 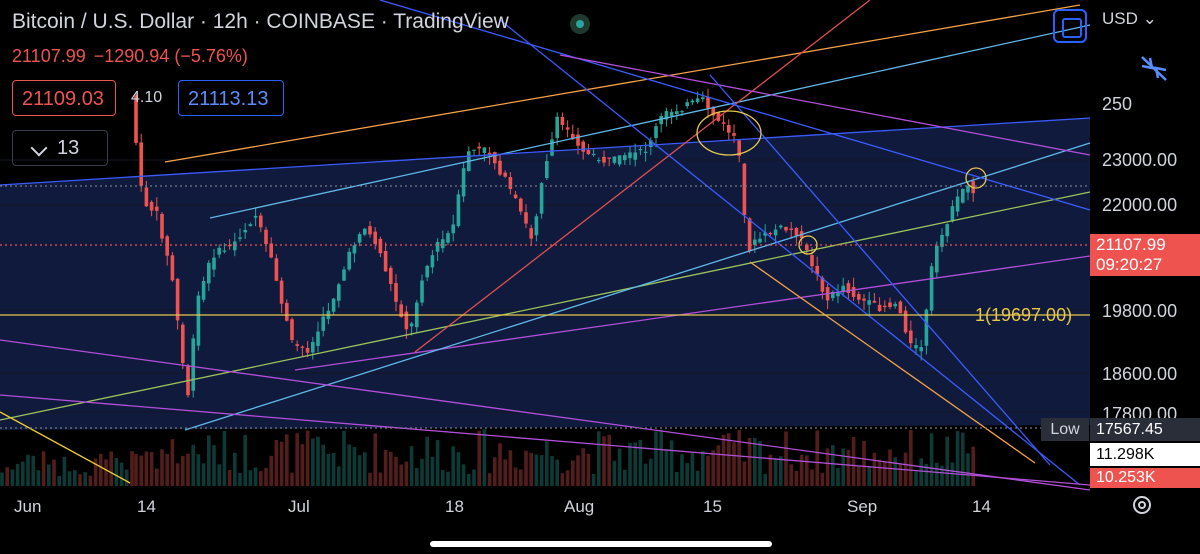 I want to click on fullscreen-icon, so click(x=1070, y=26).